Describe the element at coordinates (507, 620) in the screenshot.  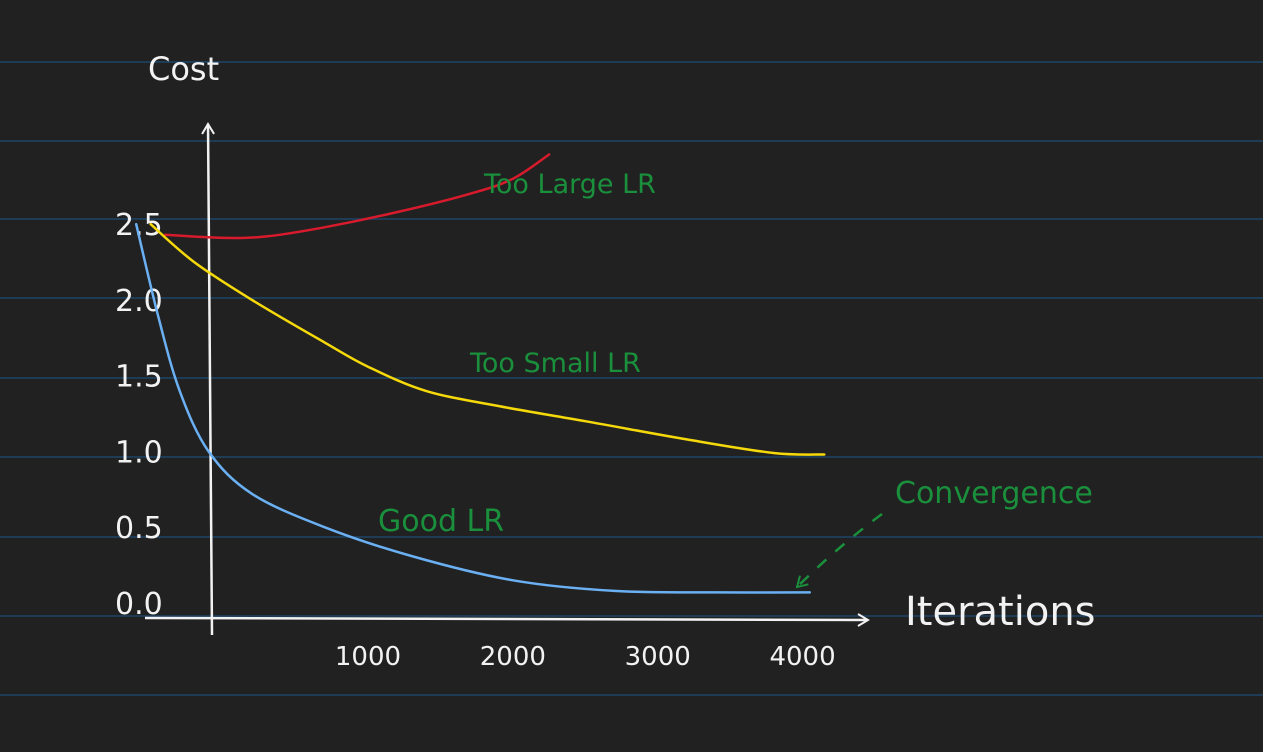
I see `x-axis` at that location.